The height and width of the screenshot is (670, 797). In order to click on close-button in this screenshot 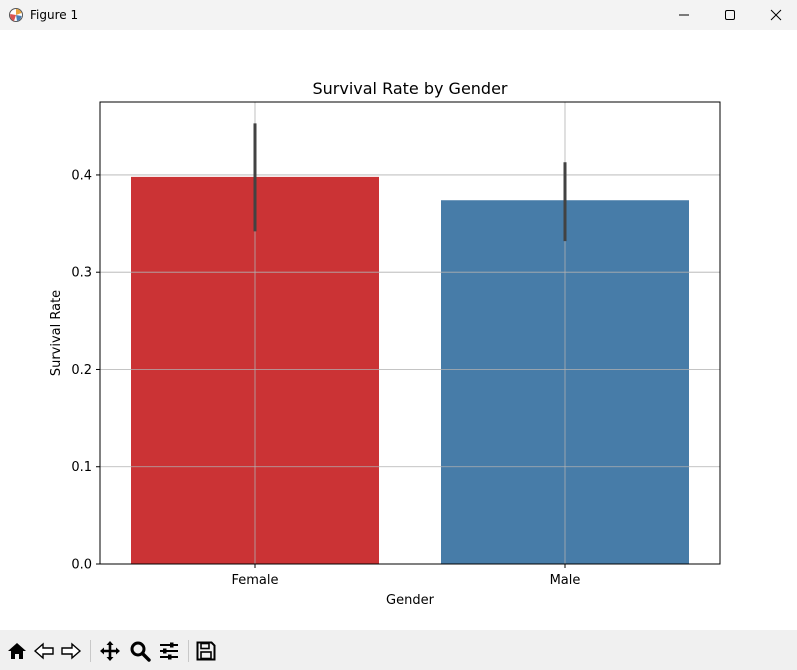, I will do `click(775, 15)`.